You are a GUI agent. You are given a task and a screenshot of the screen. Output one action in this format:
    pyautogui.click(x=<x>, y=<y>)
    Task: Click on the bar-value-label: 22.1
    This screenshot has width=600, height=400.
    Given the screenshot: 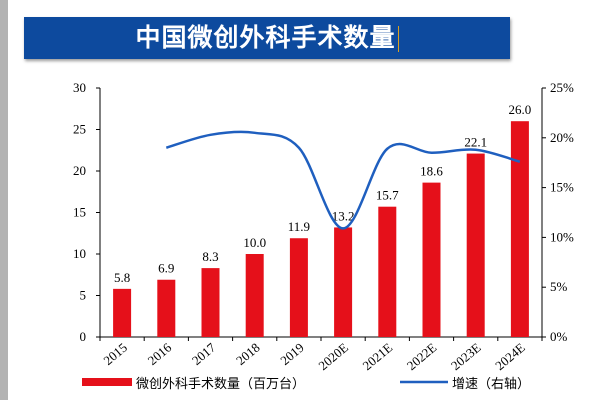 What is the action you would take?
    pyautogui.click(x=475, y=142)
    